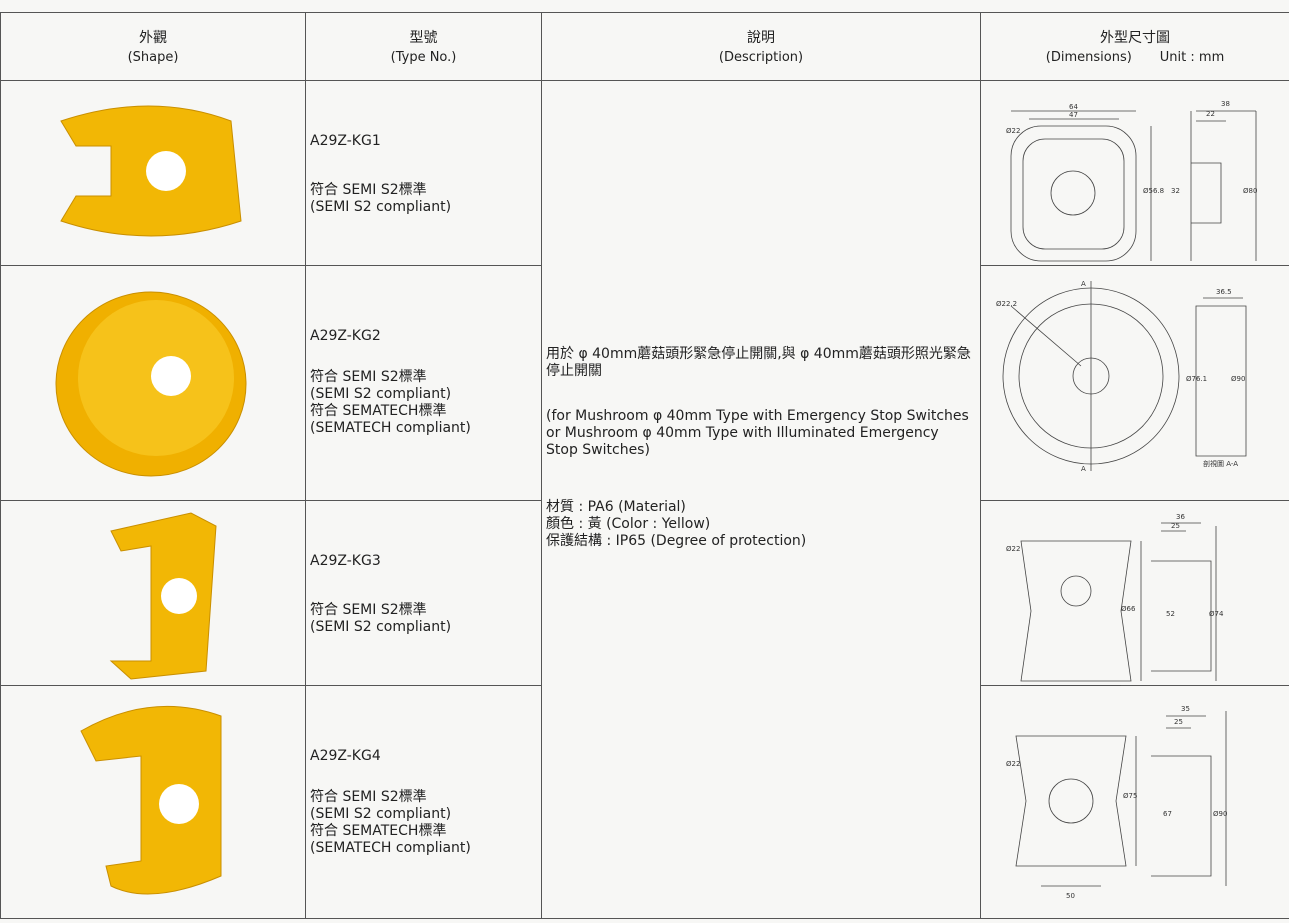 The width and height of the screenshot is (1289, 923). I want to click on header-cell: 說明 (Description), so click(761, 47).